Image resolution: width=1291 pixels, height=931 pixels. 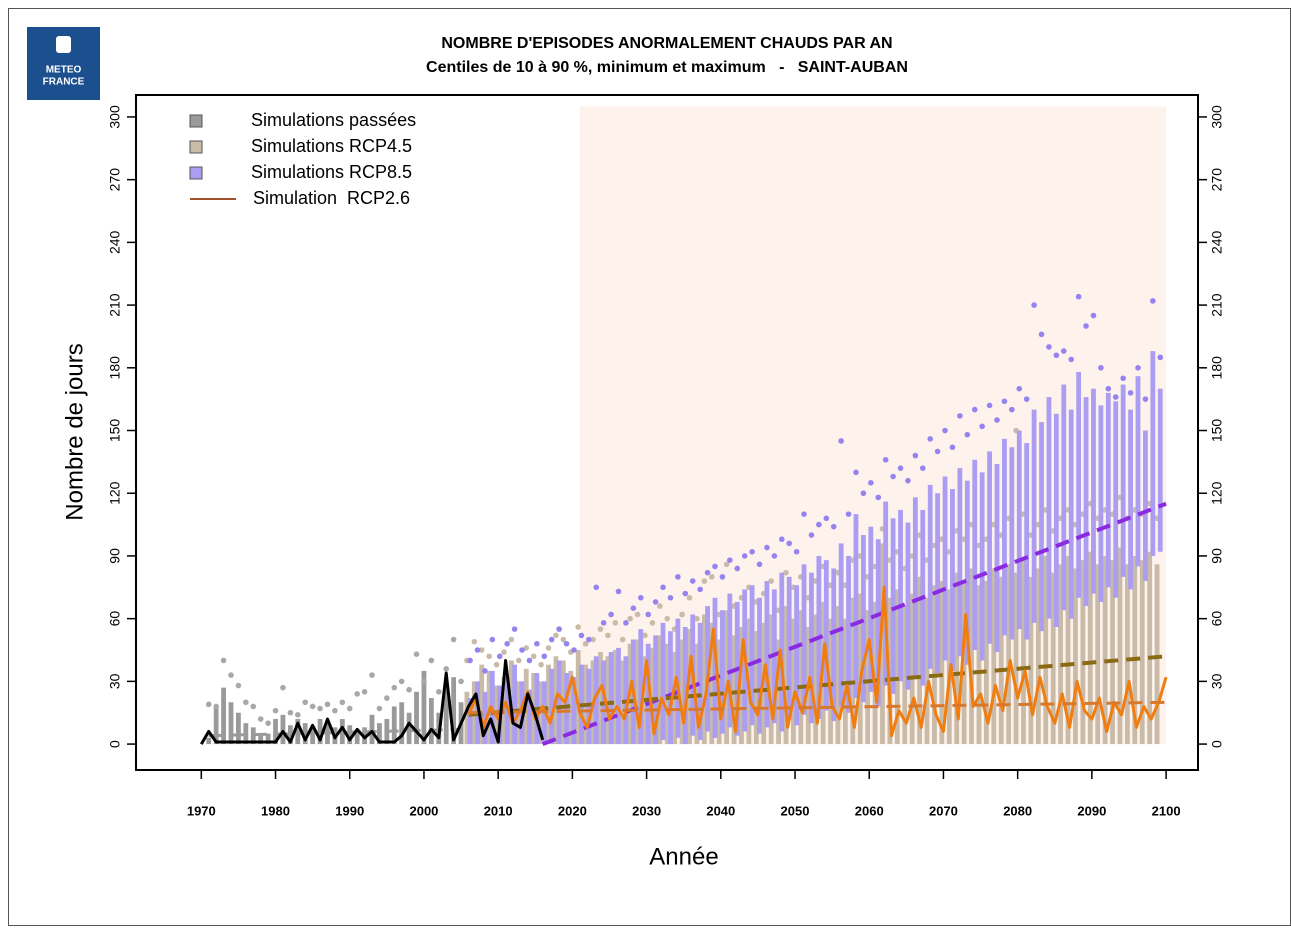 What do you see at coordinates (196, 121) in the screenshot?
I see `legend-swatch` at bounding box center [196, 121].